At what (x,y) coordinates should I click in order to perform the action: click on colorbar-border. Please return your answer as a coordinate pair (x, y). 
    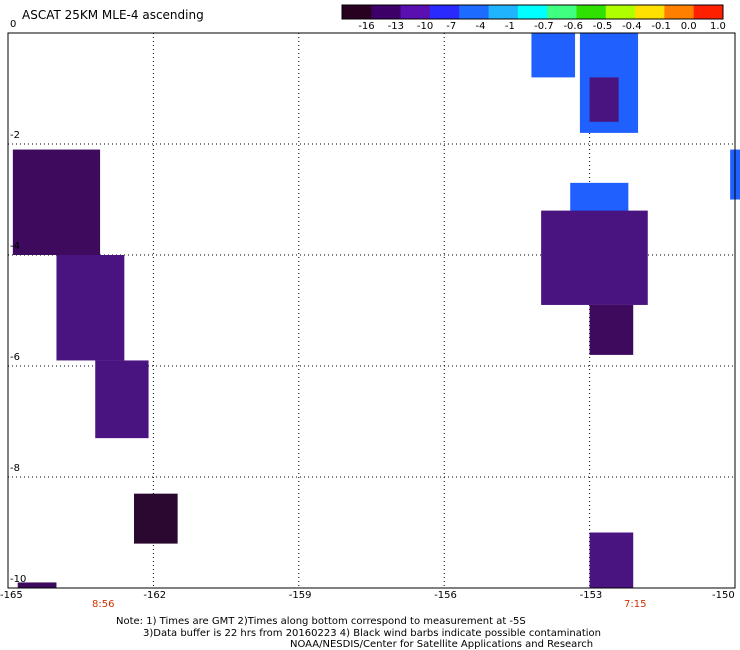
    Looking at the image, I should click on (532, 12).